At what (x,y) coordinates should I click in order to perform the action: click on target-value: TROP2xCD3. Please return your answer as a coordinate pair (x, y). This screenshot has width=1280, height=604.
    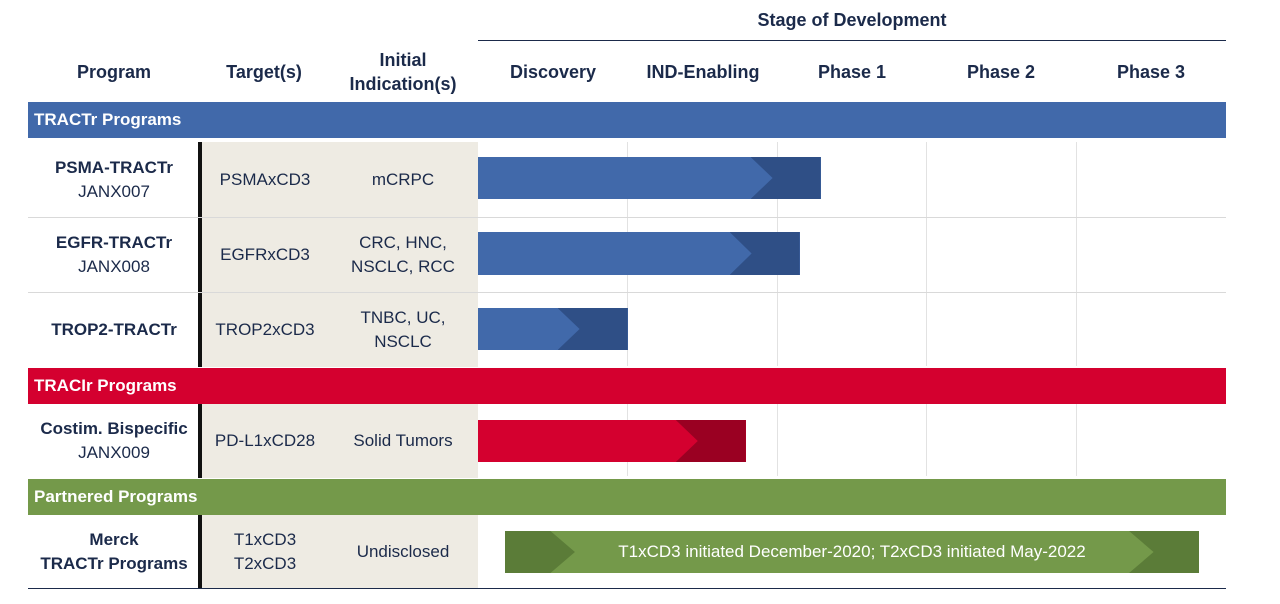
    Looking at the image, I should click on (265, 329).